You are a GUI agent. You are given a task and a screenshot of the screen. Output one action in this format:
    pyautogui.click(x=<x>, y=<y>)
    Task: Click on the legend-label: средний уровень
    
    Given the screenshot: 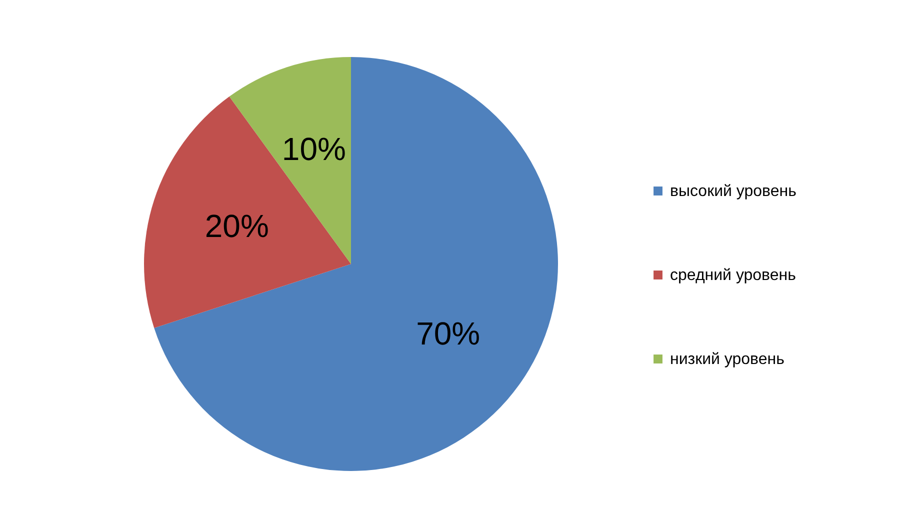 What is the action you would take?
    pyautogui.click(x=733, y=275)
    